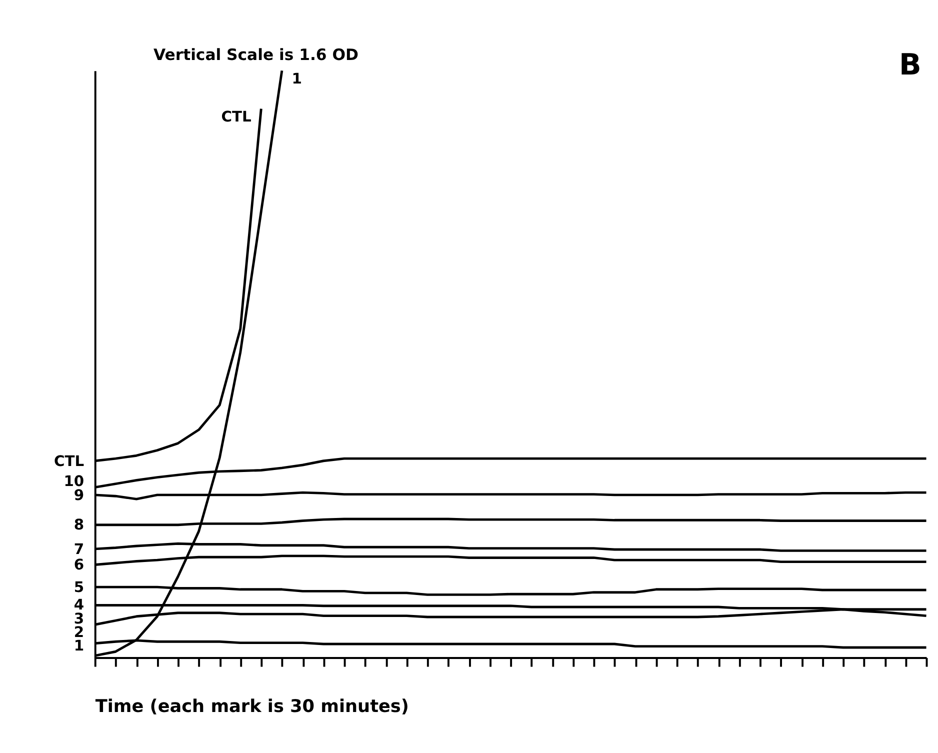 The height and width of the screenshot is (753, 938). Describe the element at coordinates (252, 706) in the screenshot. I see `x-axis-title: Time (each mark is 30 minutes)` at that location.